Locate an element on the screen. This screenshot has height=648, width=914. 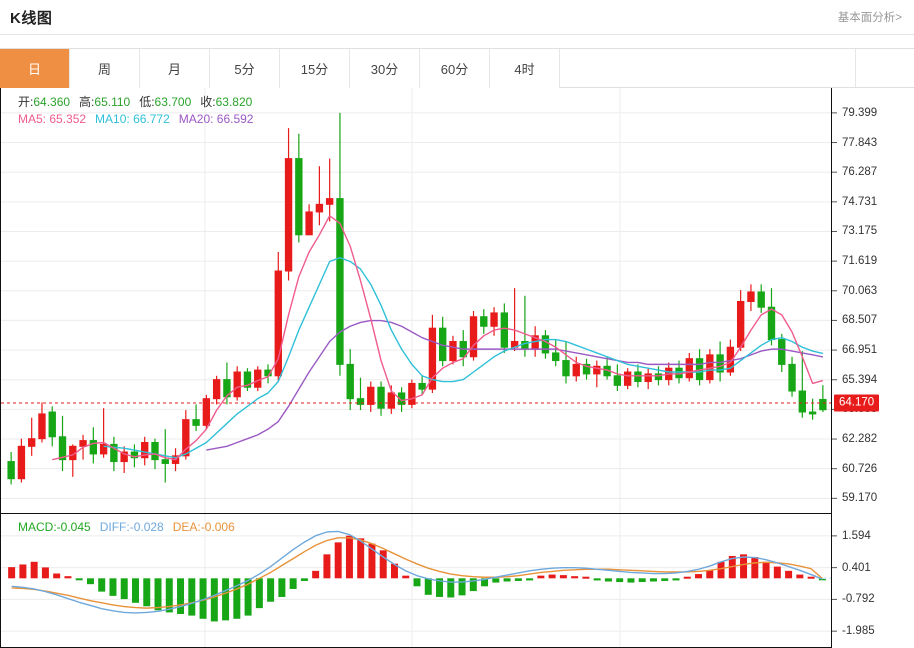
tab-label: 5分 is located at coordinates (244, 69).